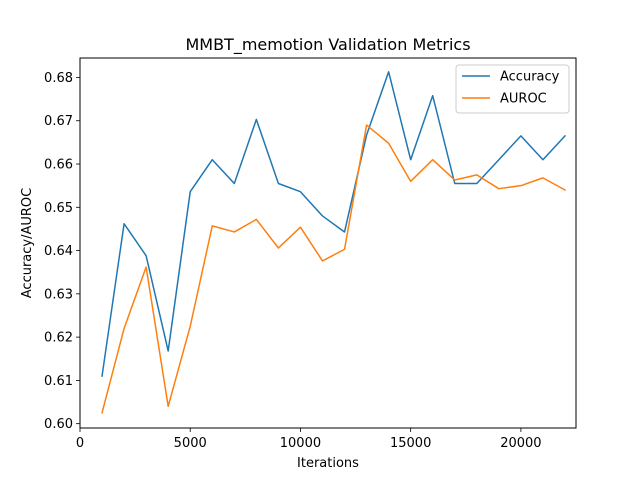 This screenshot has height=480, width=640. What do you see at coordinates (58, 338) in the screenshot?
I see `y-tick-label: 0.62` at bounding box center [58, 338].